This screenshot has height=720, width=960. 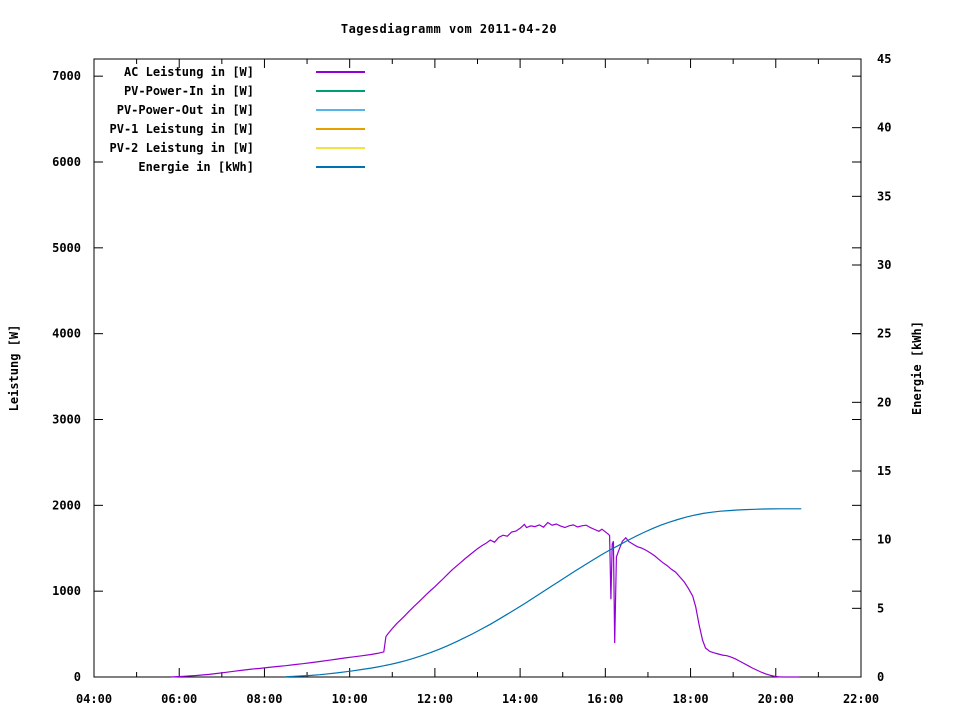 I want to click on legend-label: PV-1 Leistung in [W], so click(x=182, y=128).